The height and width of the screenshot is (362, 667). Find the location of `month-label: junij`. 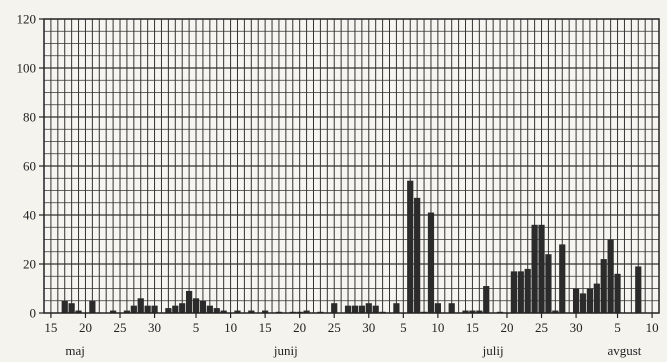

month-label: junij is located at coordinates (285, 350).